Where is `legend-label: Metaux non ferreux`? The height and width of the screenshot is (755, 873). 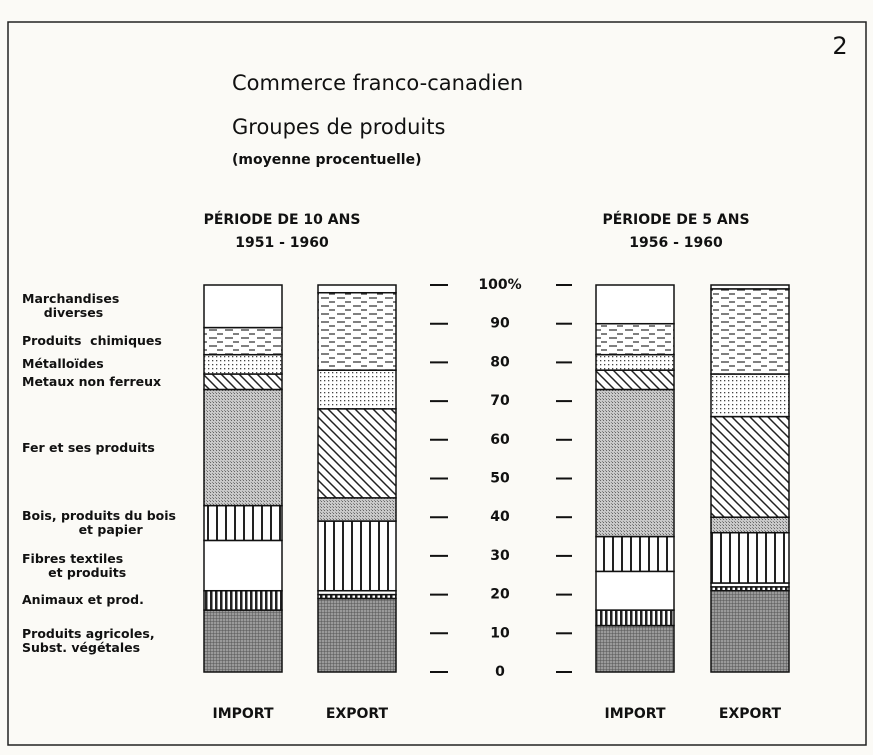 legend-label: Metaux non ferreux is located at coordinates (92, 381).